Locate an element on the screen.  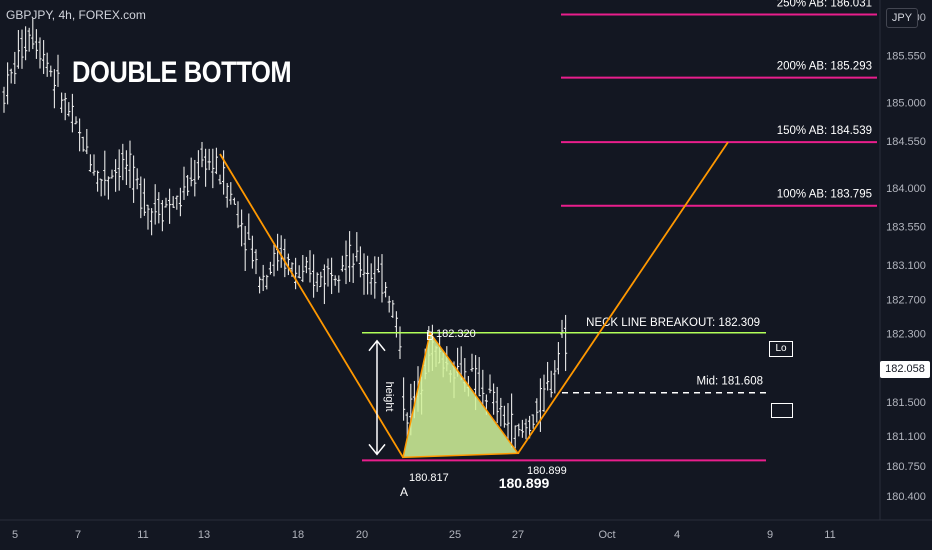
y-tick-label: 185.550 is located at coordinates (906, 57).